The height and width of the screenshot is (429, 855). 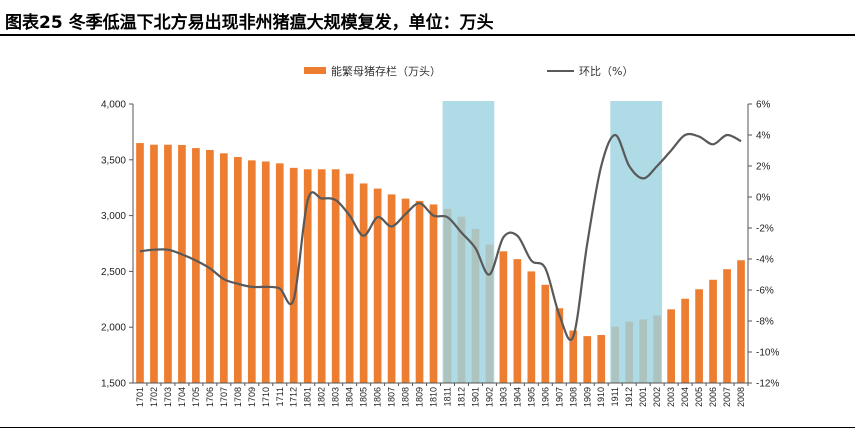 I want to click on x-tick-label-1702: 1702, so click(x=154, y=397).